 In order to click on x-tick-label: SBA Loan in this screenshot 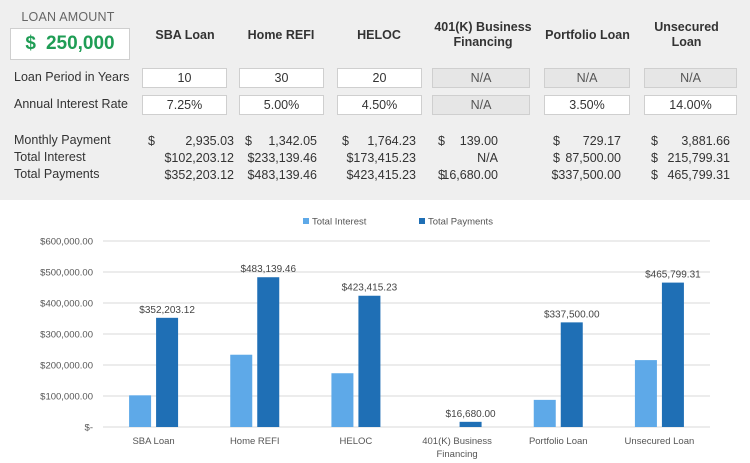, I will do `click(153, 441)`.